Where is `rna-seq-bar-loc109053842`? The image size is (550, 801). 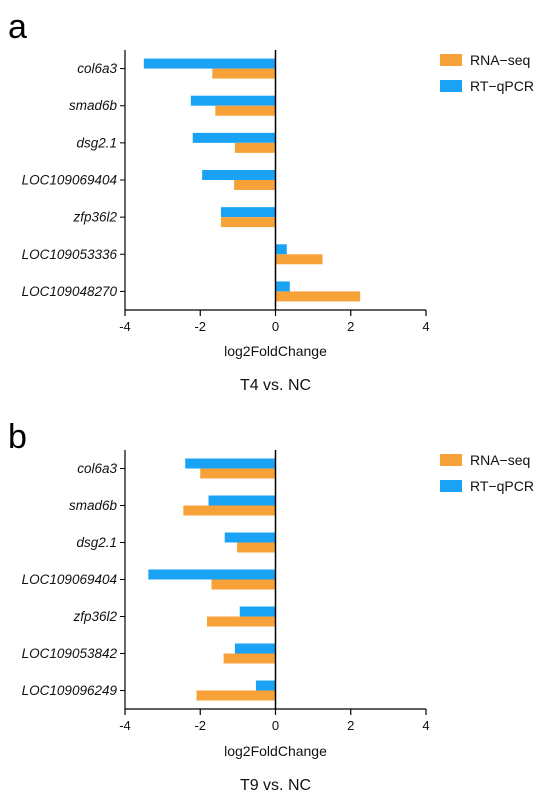
rna-seq-bar-loc109053842 is located at coordinates (249, 658).